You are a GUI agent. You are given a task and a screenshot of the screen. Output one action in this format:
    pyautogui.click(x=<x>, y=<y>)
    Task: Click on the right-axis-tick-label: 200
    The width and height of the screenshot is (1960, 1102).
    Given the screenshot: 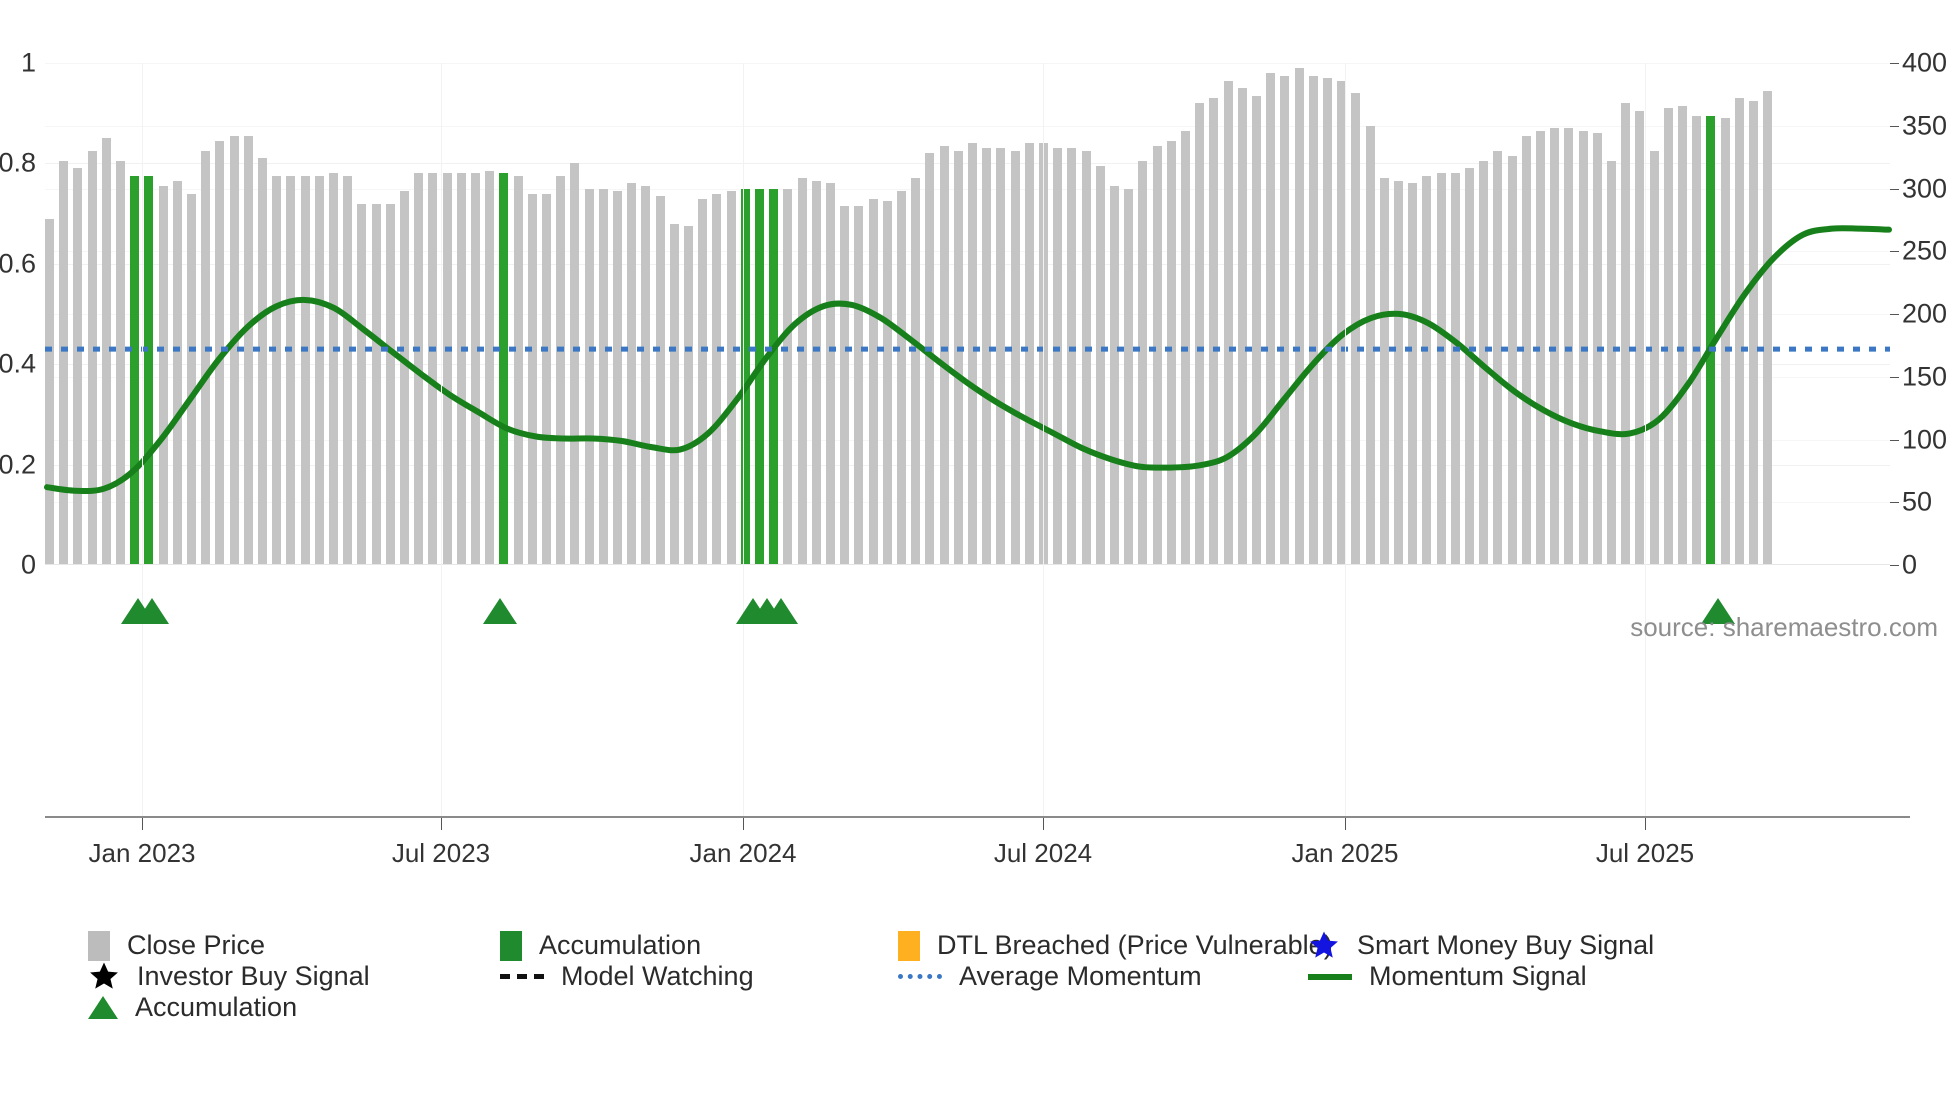 What is the action you would take?
    pyautogui.click(x=1925, y=313)
    